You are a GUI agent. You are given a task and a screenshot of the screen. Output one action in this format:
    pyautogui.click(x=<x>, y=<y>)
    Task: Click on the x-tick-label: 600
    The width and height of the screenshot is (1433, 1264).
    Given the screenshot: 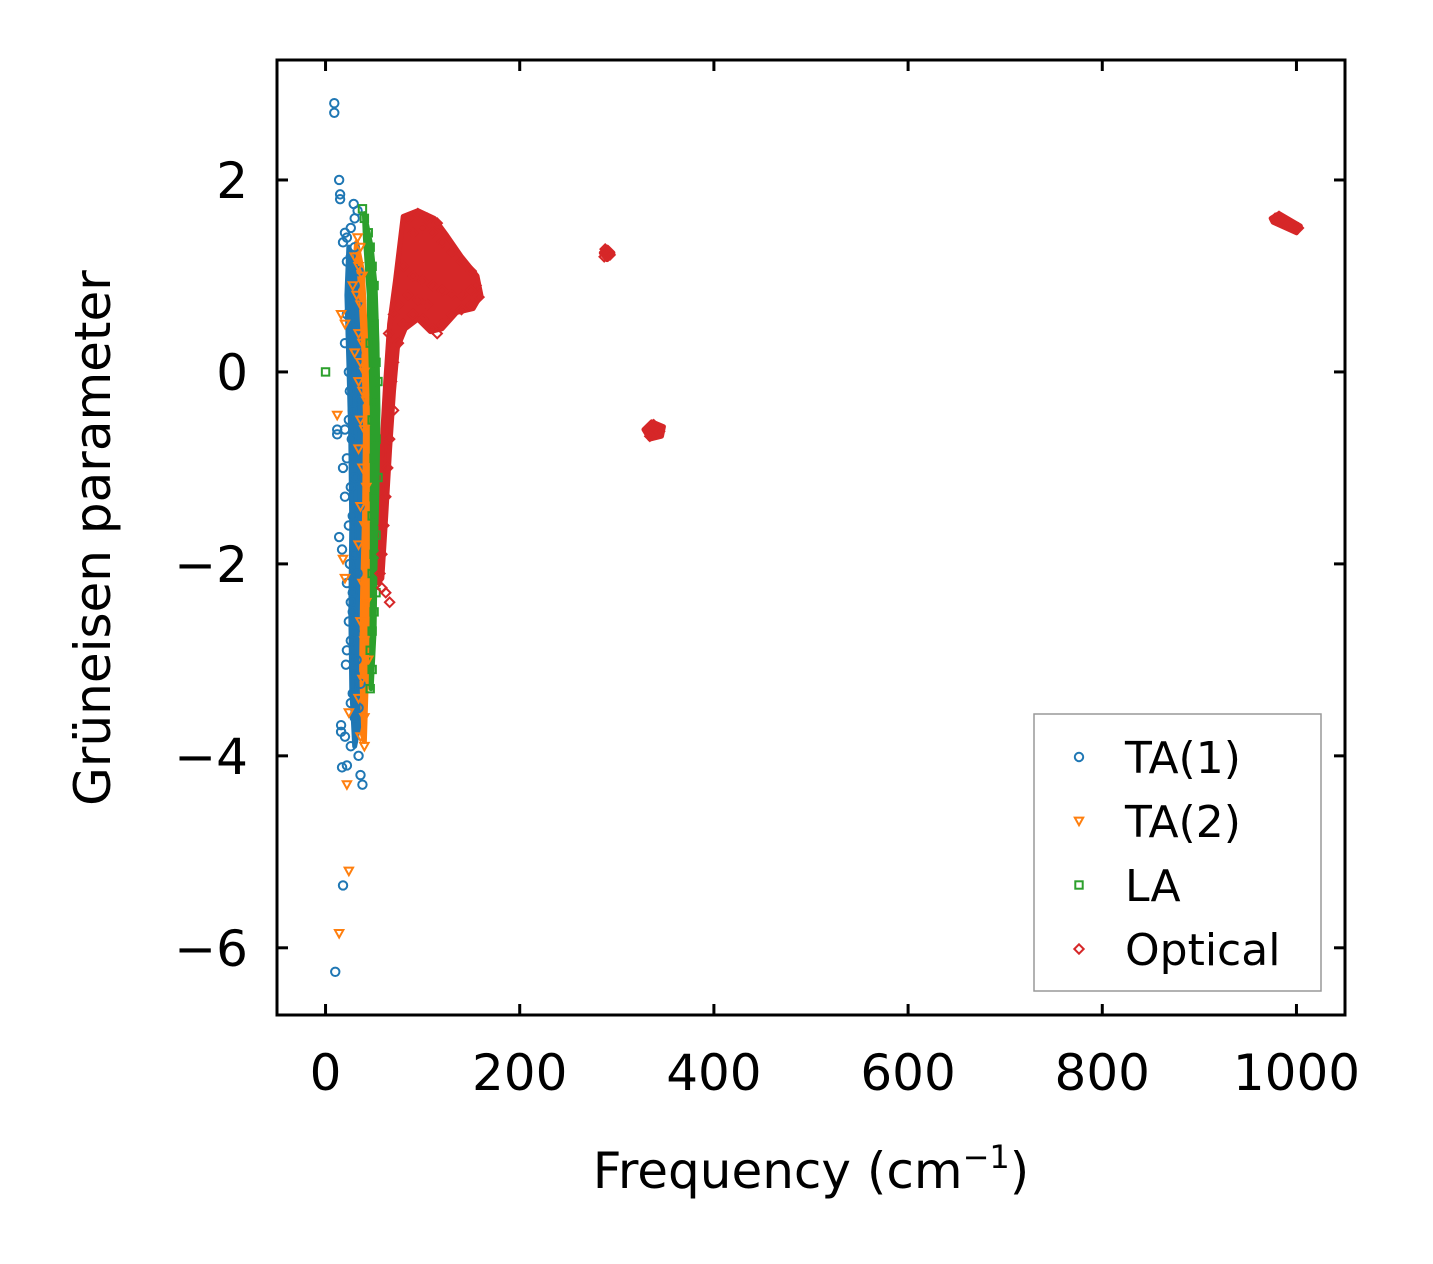 What is the action you would take?
    pyautogui.click(x=907, y=1073)
    